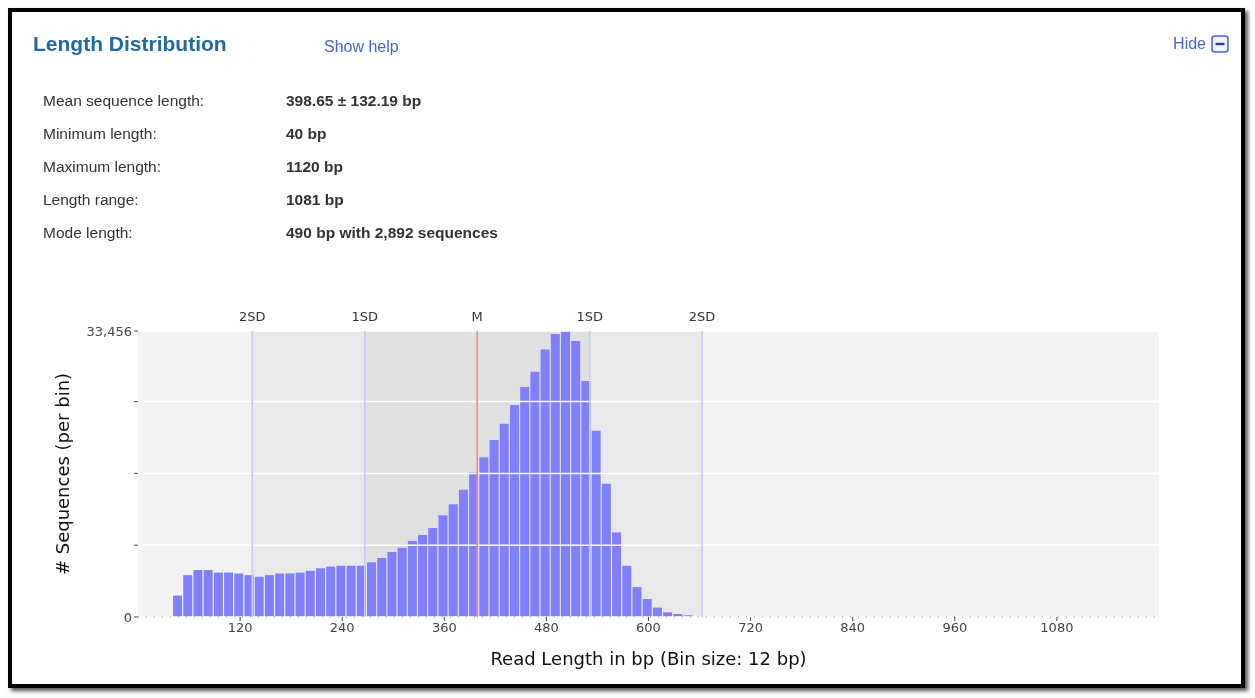 This screenshot has width=1255, height=698. What do you see at coordinates (477, 316) in the screenshot?
I see `ref-line-label: M` at bounding box center [477, 316].